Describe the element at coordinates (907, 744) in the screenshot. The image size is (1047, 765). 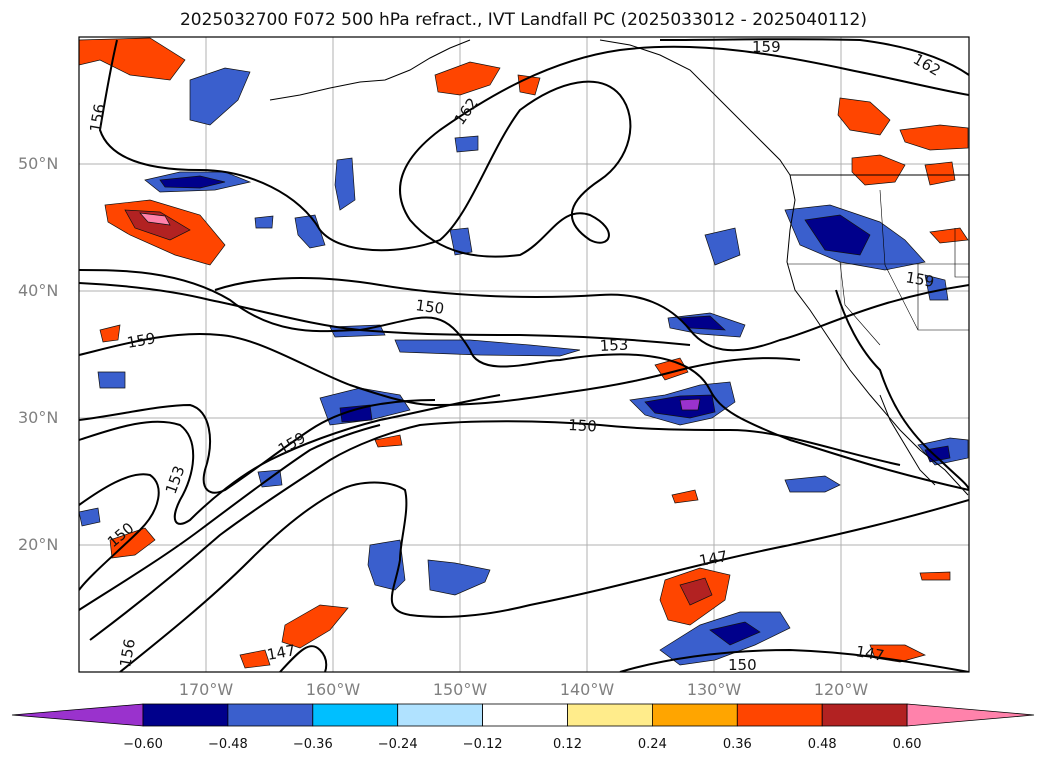
I see `colorbar-tick-label: 0.60` at that location.